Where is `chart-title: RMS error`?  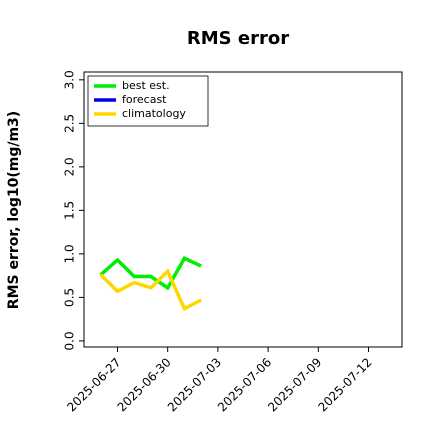
chart-title: RMS error is located at coordinates (238, 38).